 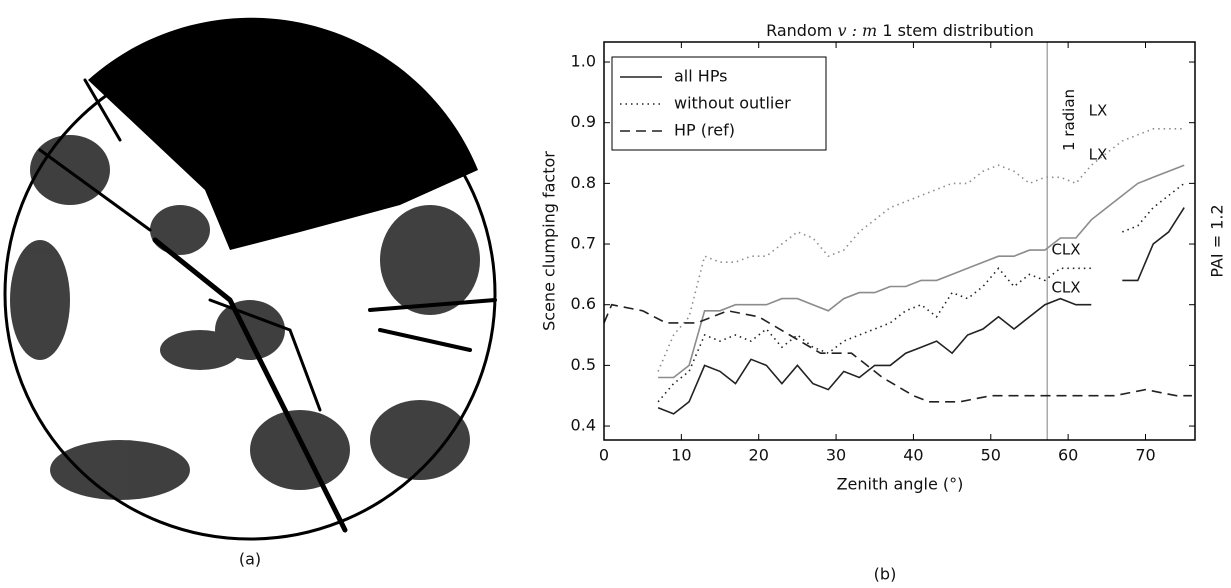 I want to click on chart-title: Random v : m 1 stem distribution, so click(x=900, y=30).